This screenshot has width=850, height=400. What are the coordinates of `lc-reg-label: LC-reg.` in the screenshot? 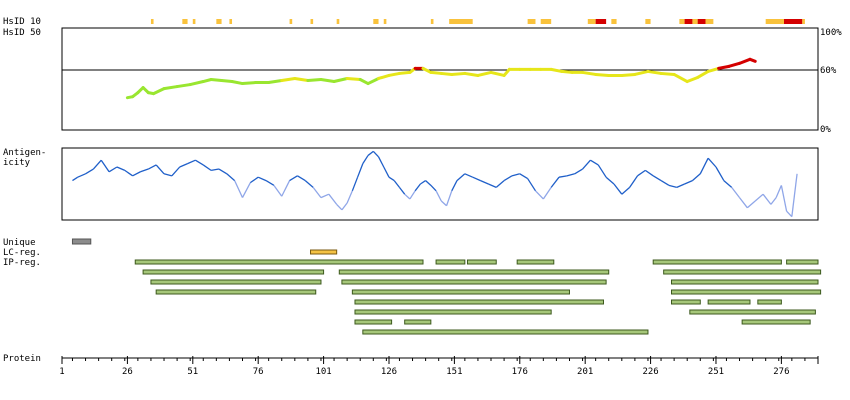 It's located at (22, 253).